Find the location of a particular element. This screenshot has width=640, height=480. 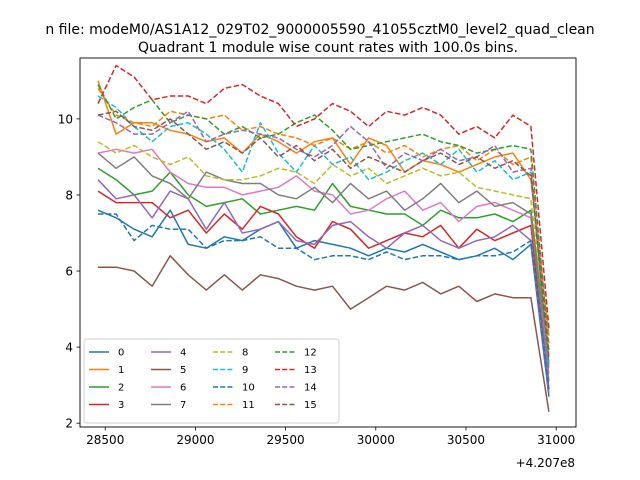

legend-label-3: 3 is located at coordinates (121, 405).